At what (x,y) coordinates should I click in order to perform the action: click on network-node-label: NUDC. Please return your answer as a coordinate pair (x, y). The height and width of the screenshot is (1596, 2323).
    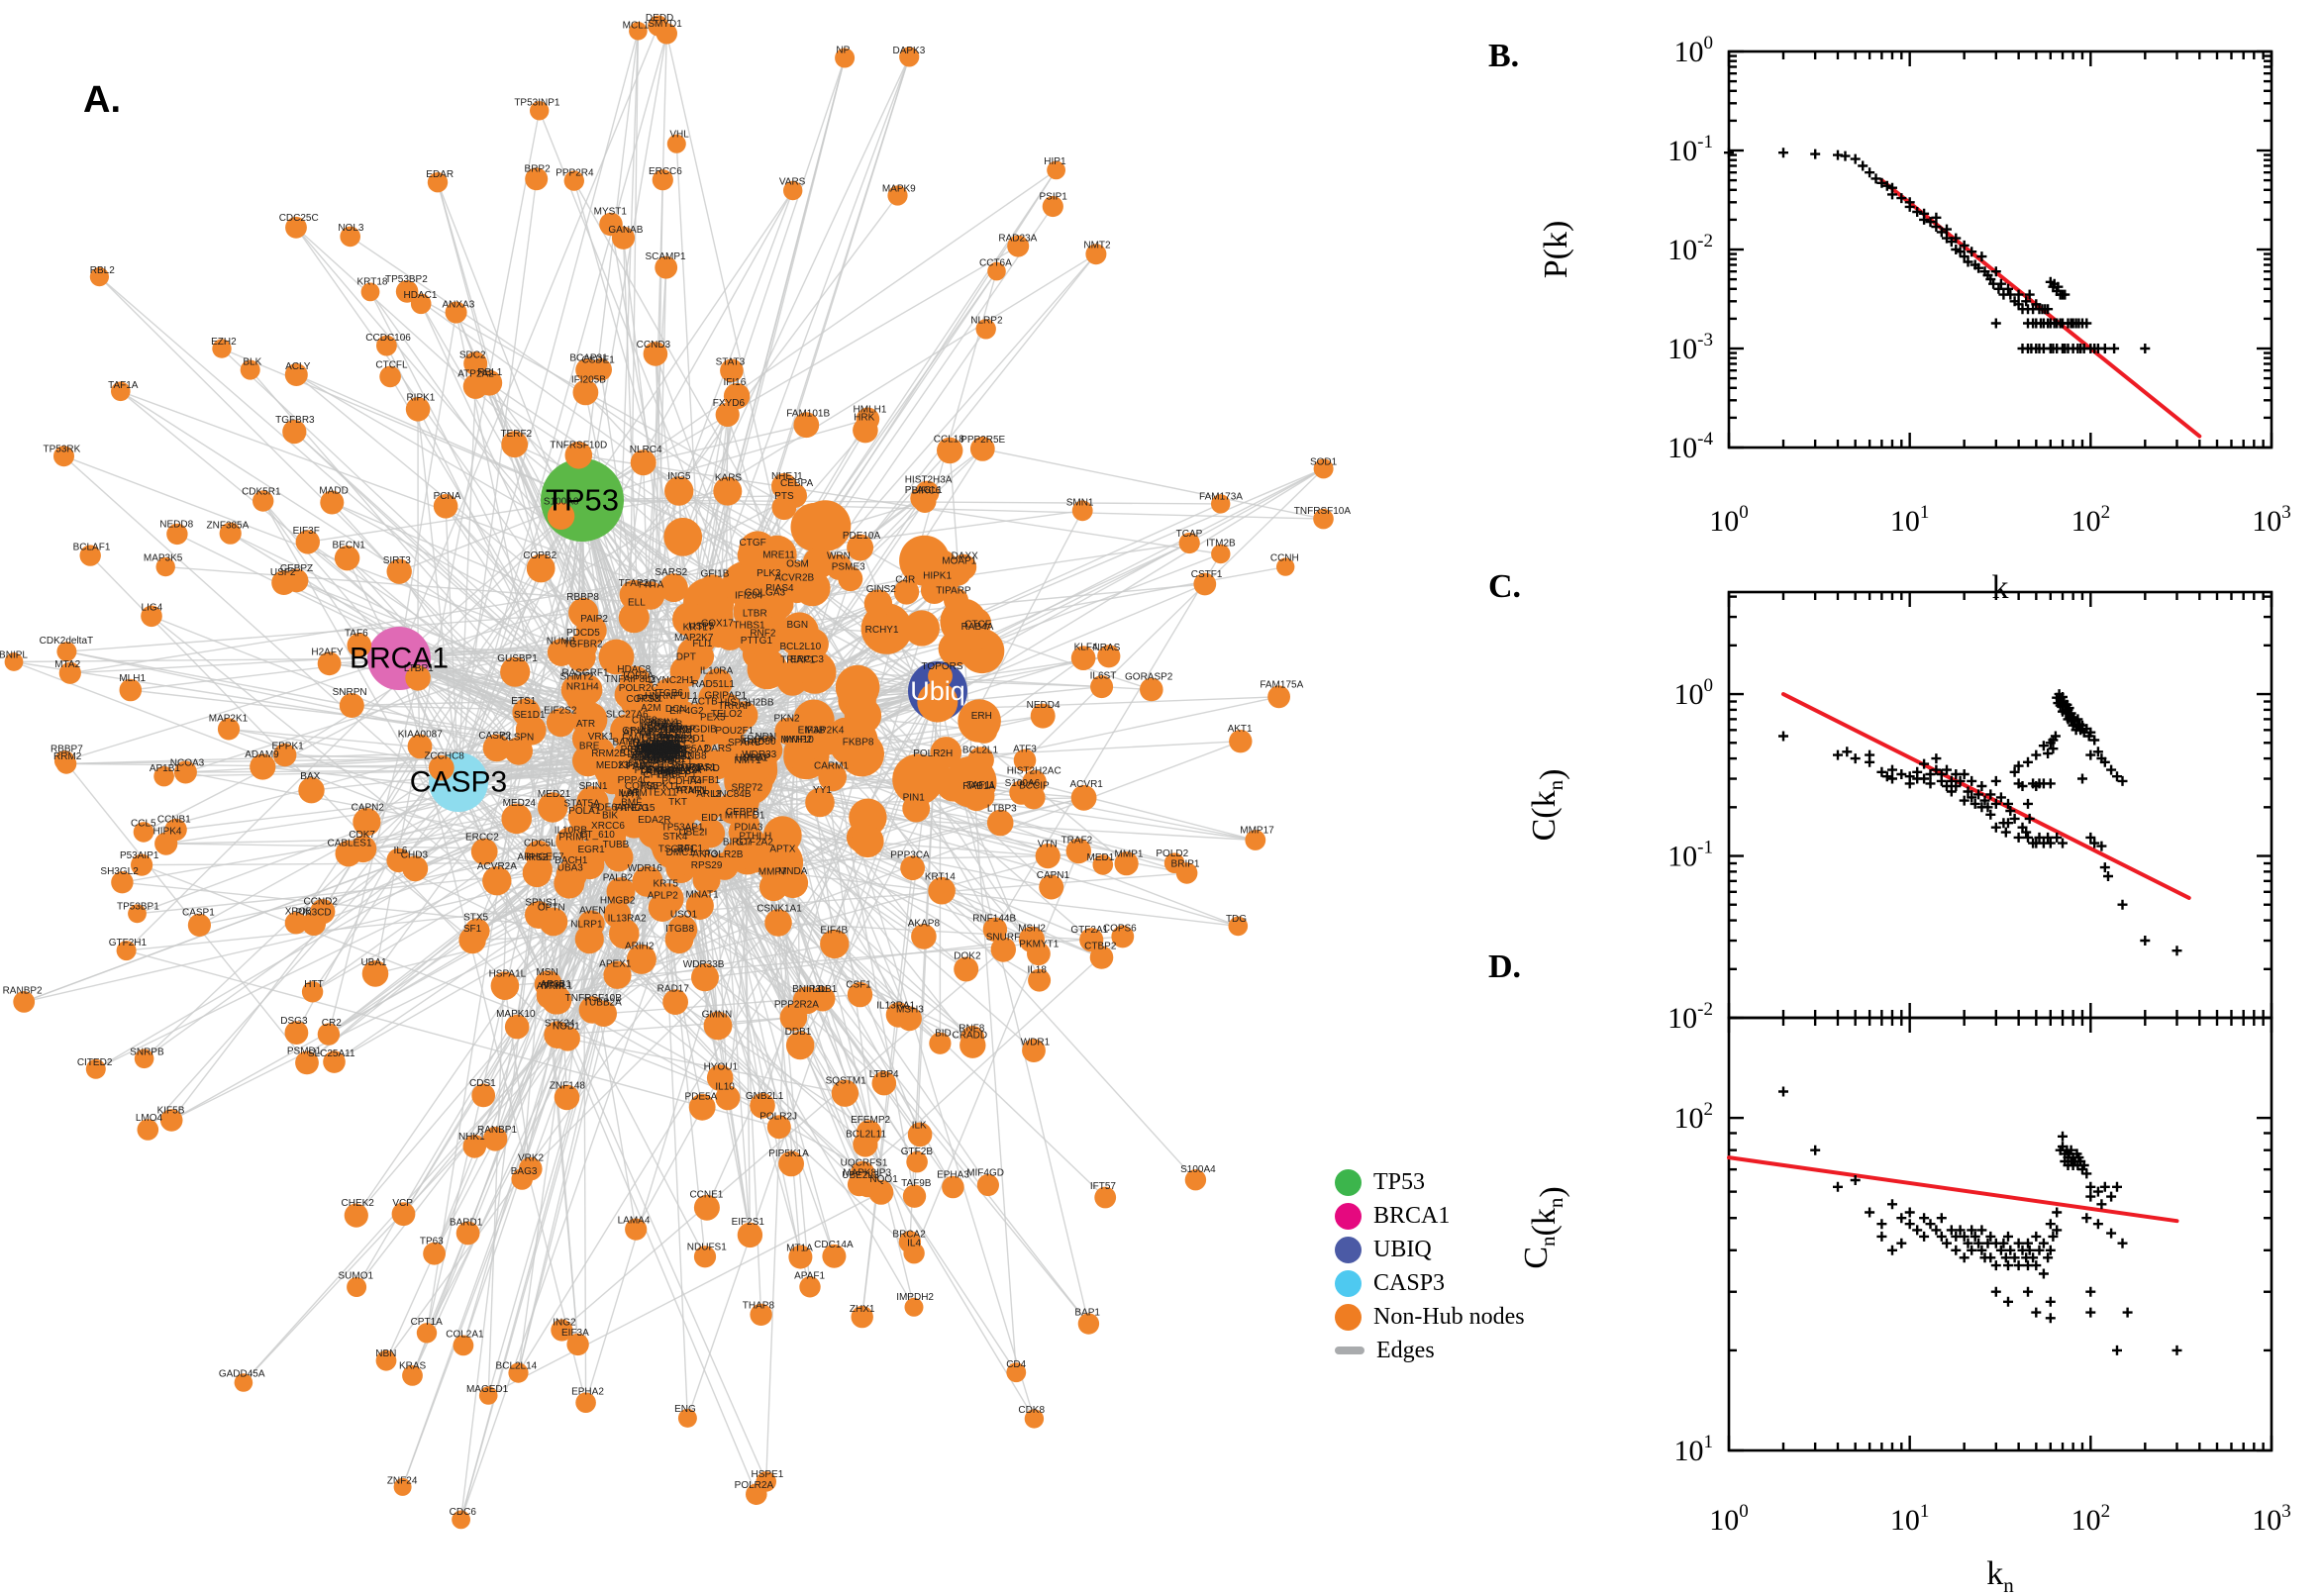
    Looking at the image, I should click on (670, 750).